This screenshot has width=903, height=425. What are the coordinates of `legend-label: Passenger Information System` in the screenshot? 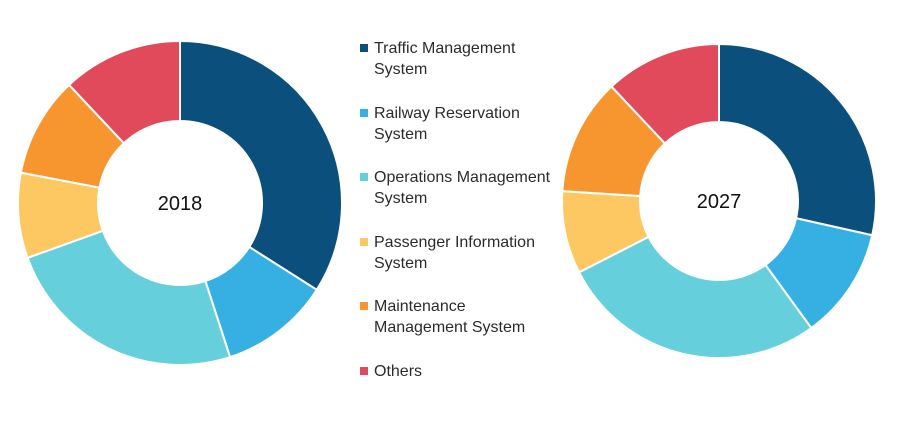 It's located at (454, 253).